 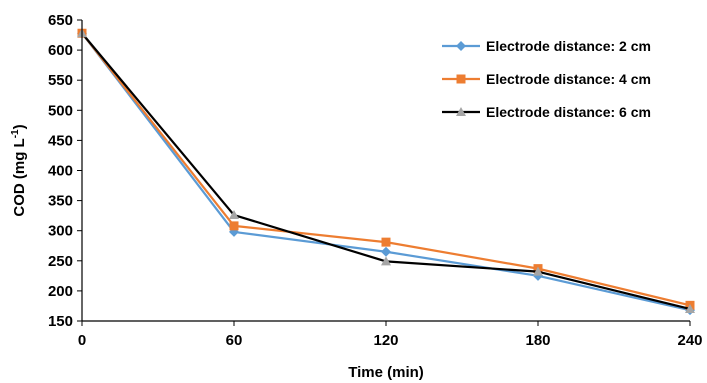 I want to click on y-axis-title: COD (mg L-1), so click(x=19, y=170).